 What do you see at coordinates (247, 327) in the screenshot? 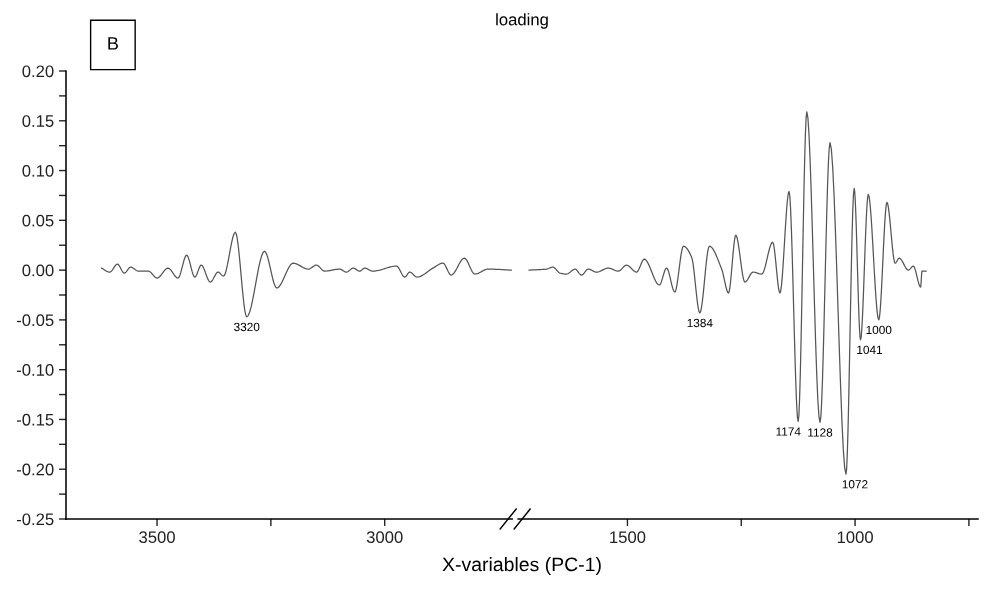
I see `annotation: 3320` at bounding box center [247, 327].